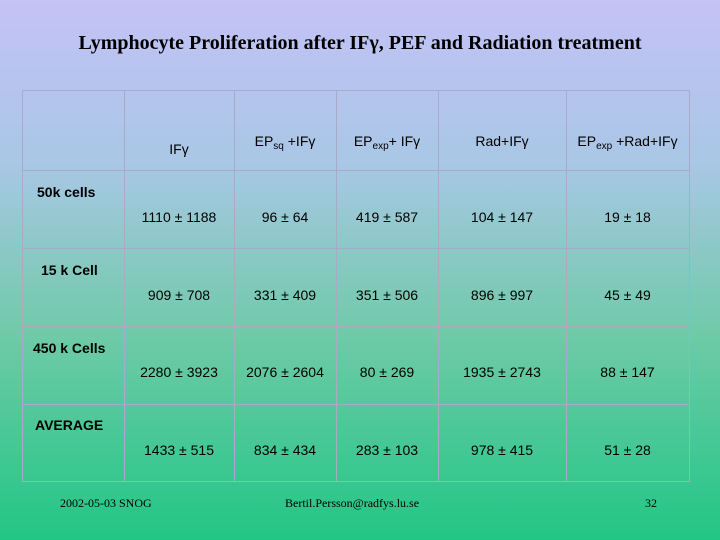 Image resolution: width=720 pixels, height=540 pixels. I want to click on table-cell: 1433 ± 515, so click(179, 450).